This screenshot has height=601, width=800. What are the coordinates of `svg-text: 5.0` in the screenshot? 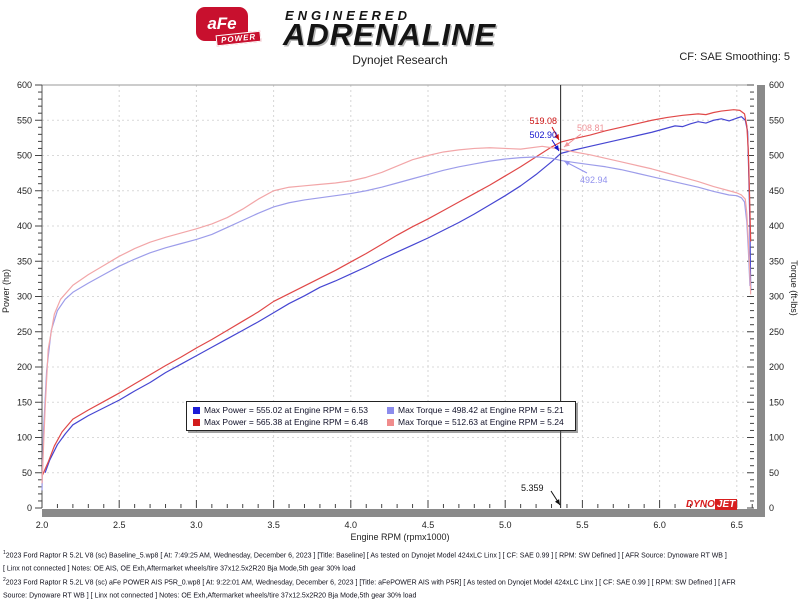 It's located at (505, 525).